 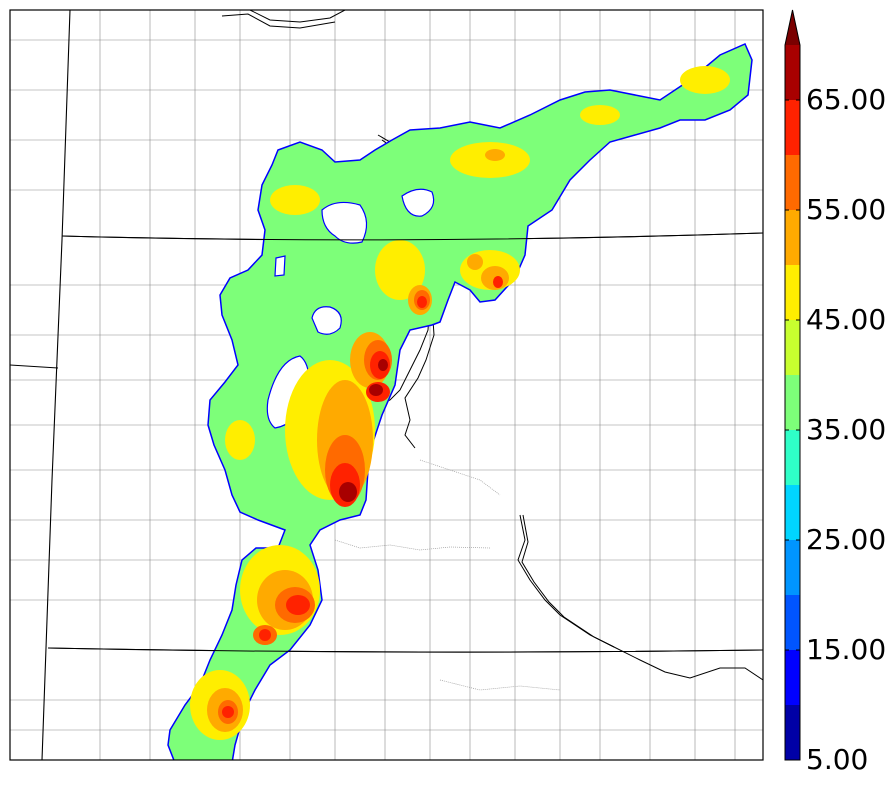 What do you see at coordinates (846, 319) in the screenshot?
I see `colorbar-tick-label: 45.00` at bounding box center [846, 319].